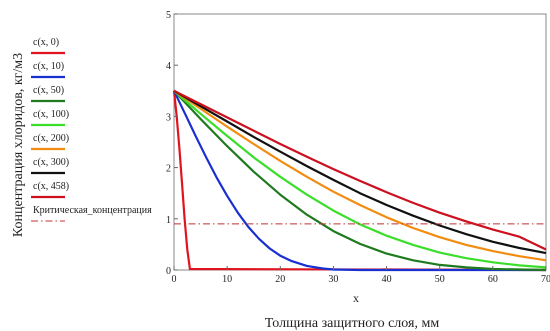 The width and height of the screenshot is (550, 331). Describe the element at coordinates (356, 298) in the screenshot. I see `x-axis-symbol: x` at that location.